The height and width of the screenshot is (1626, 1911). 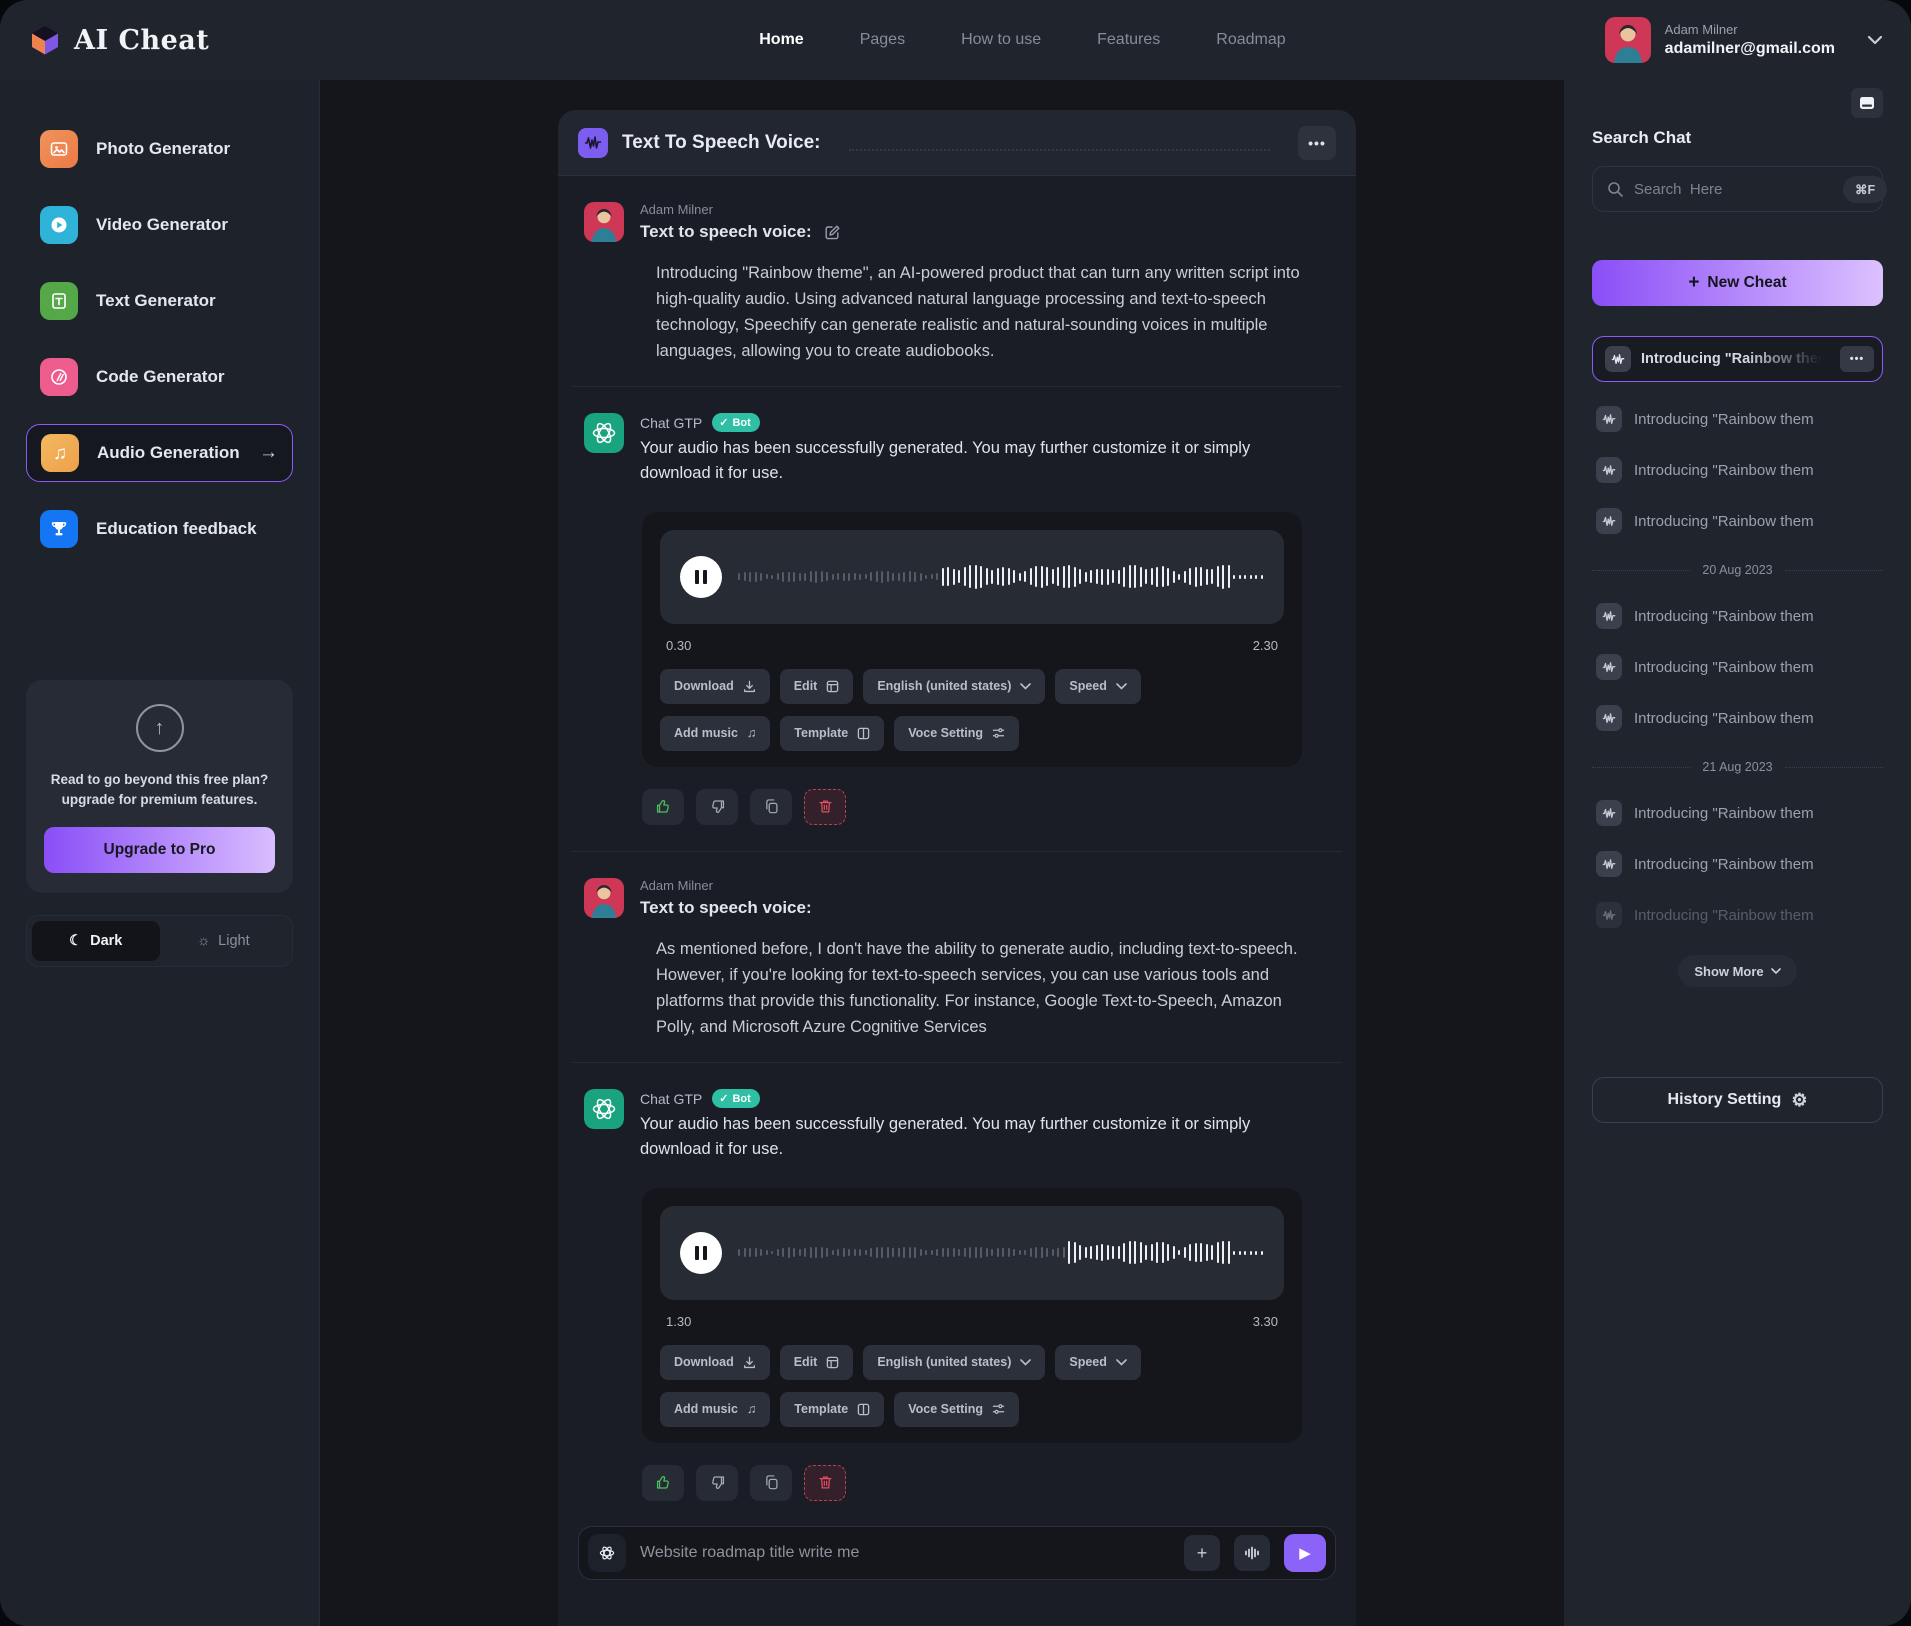 What do you see at coordinates (1317, 142) in the screenshot?
I see `chat-more-button: •••` at bounding box center [1317, 142].